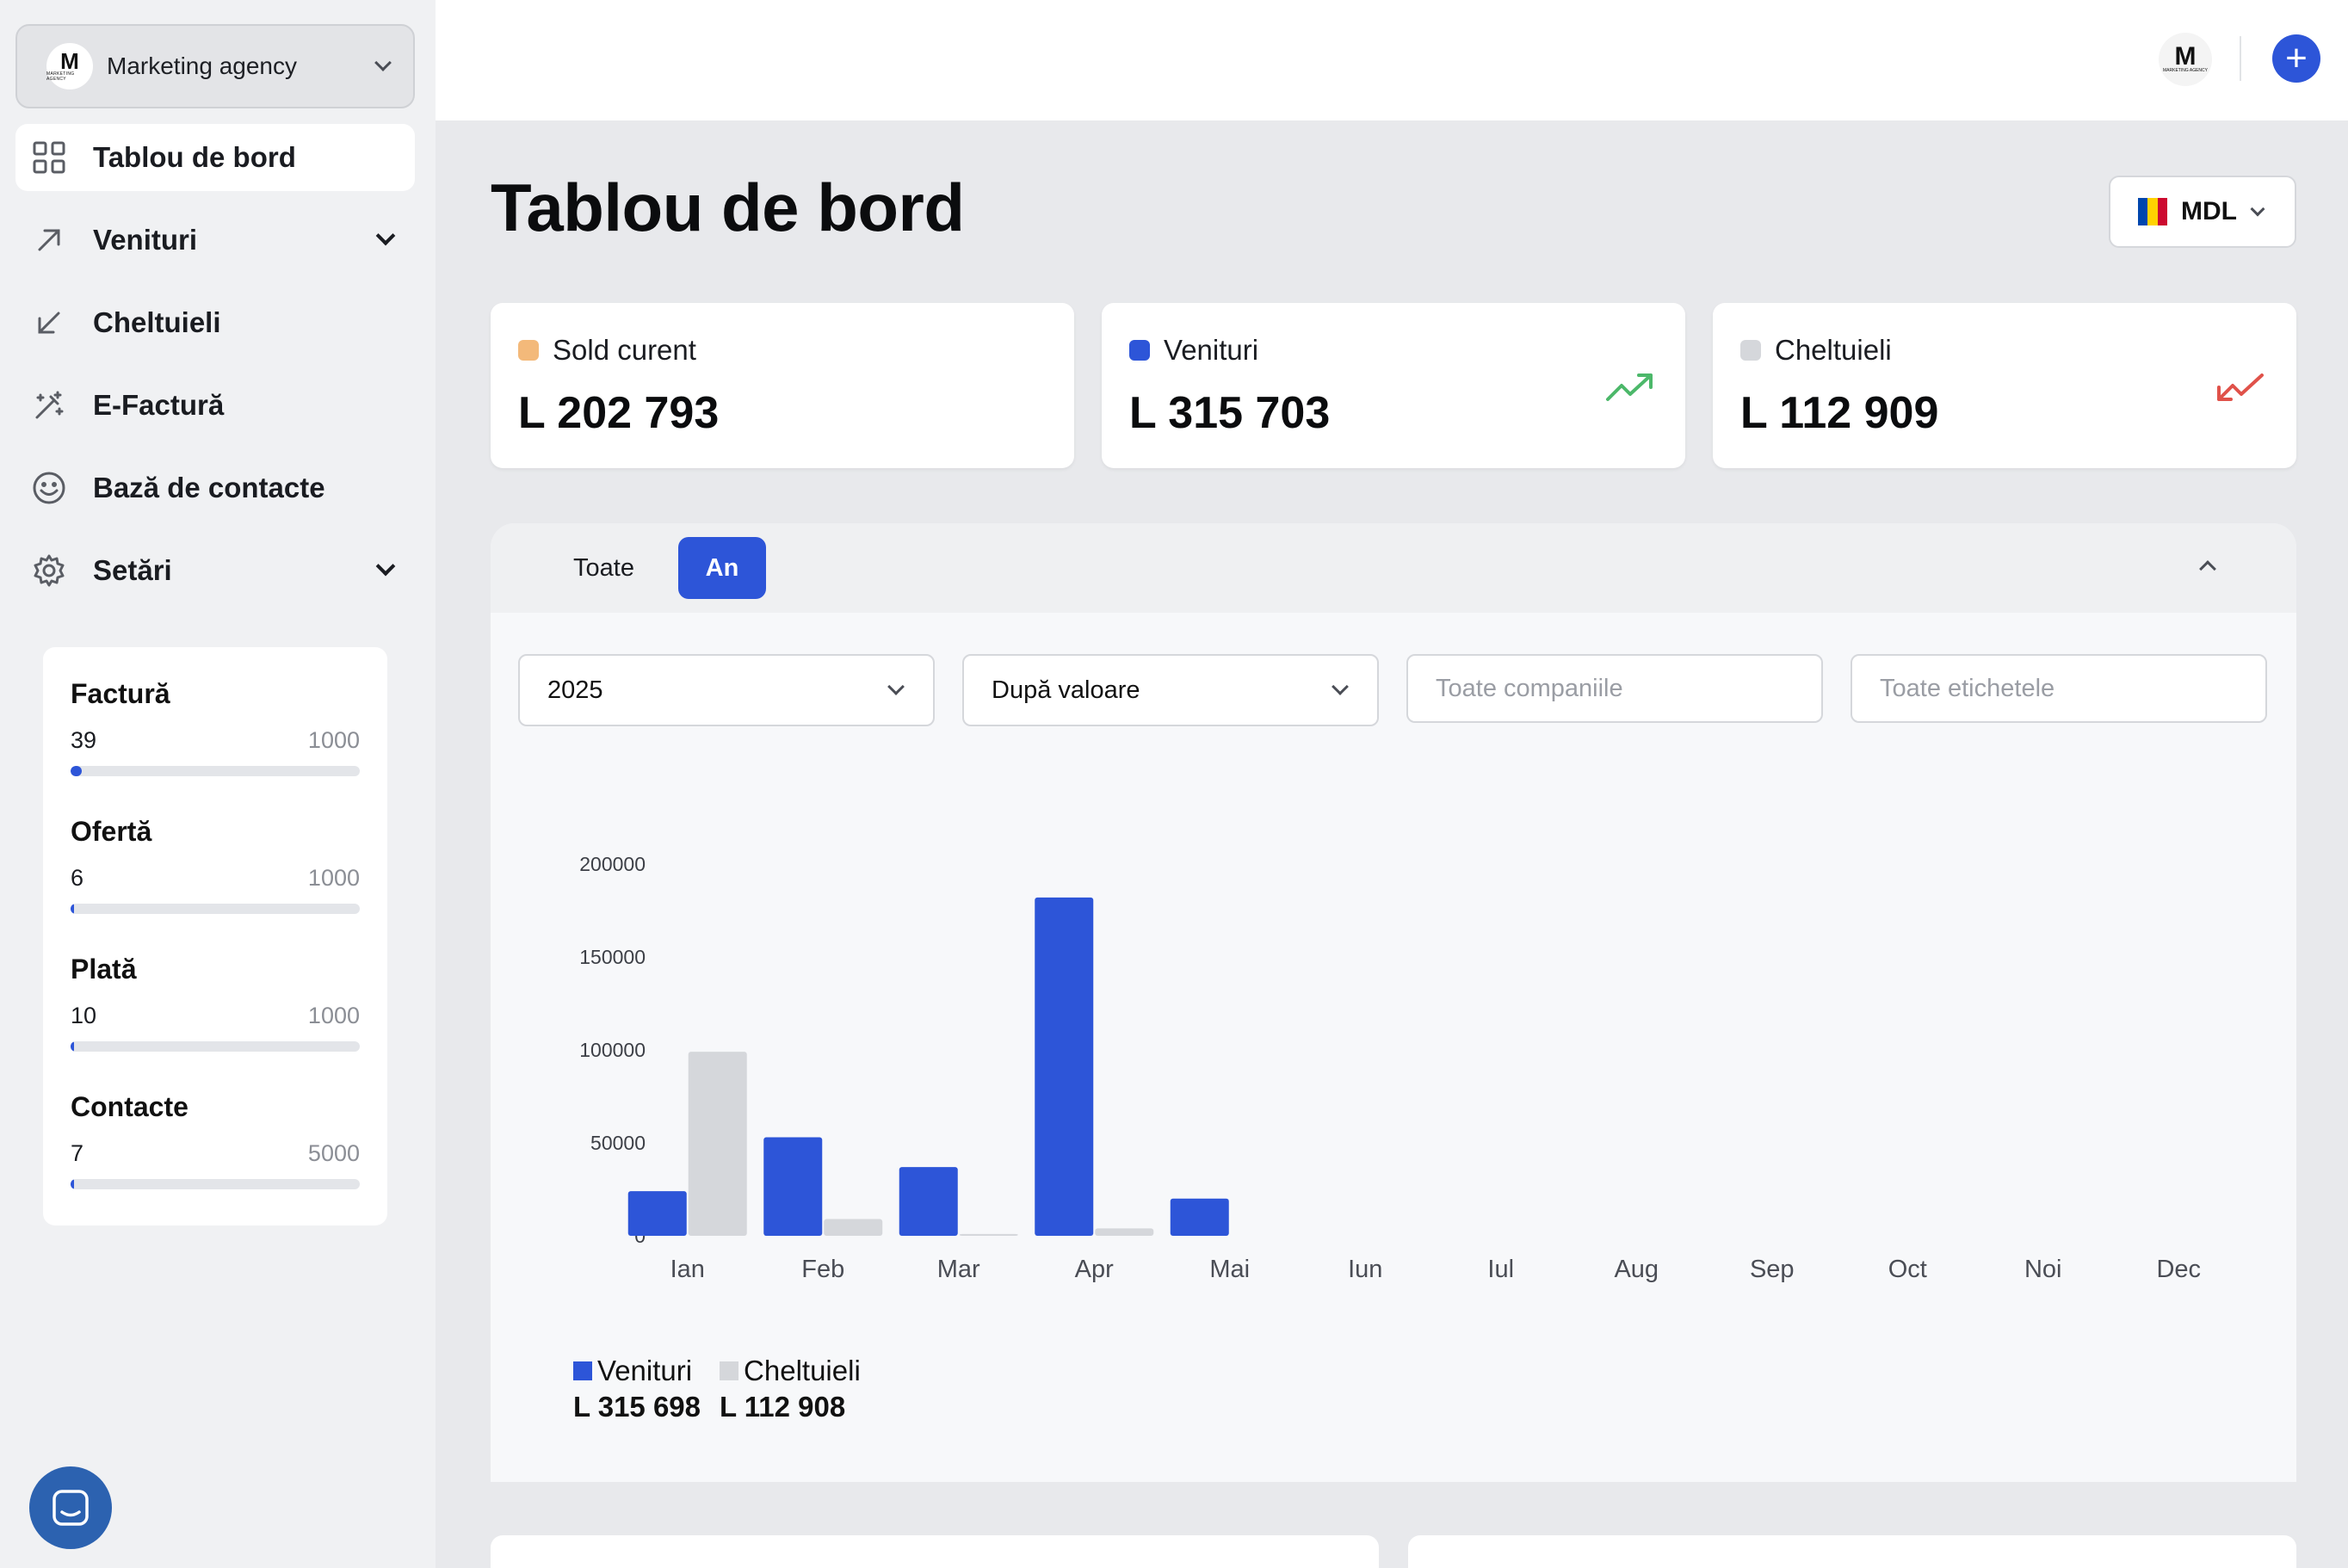 The height and width of the screenshot is (1568, 2348). Describe the element at coordinates (1500, 1270) in the screenshot. I see `x-tick-label: Iul` at that location.